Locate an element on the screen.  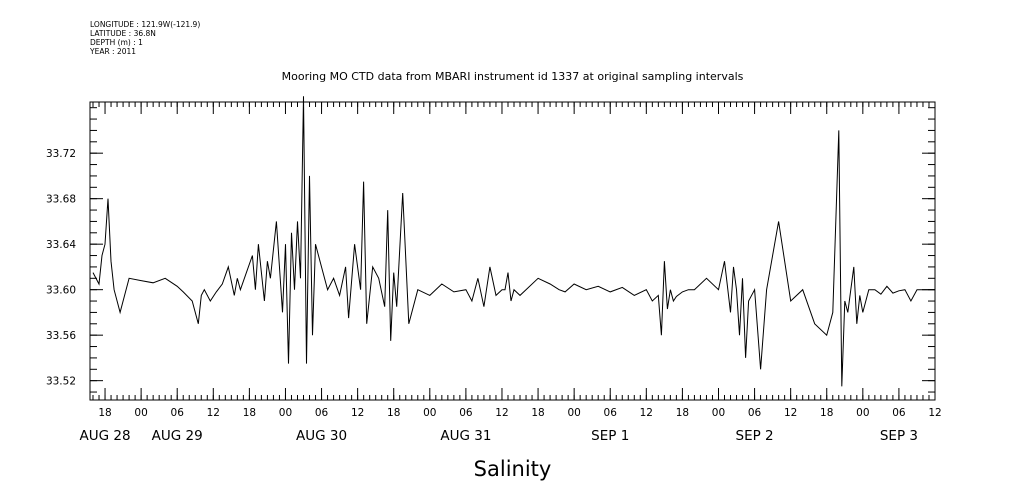
x-day-label: AUG 31 is located at coordinates (465, 436).